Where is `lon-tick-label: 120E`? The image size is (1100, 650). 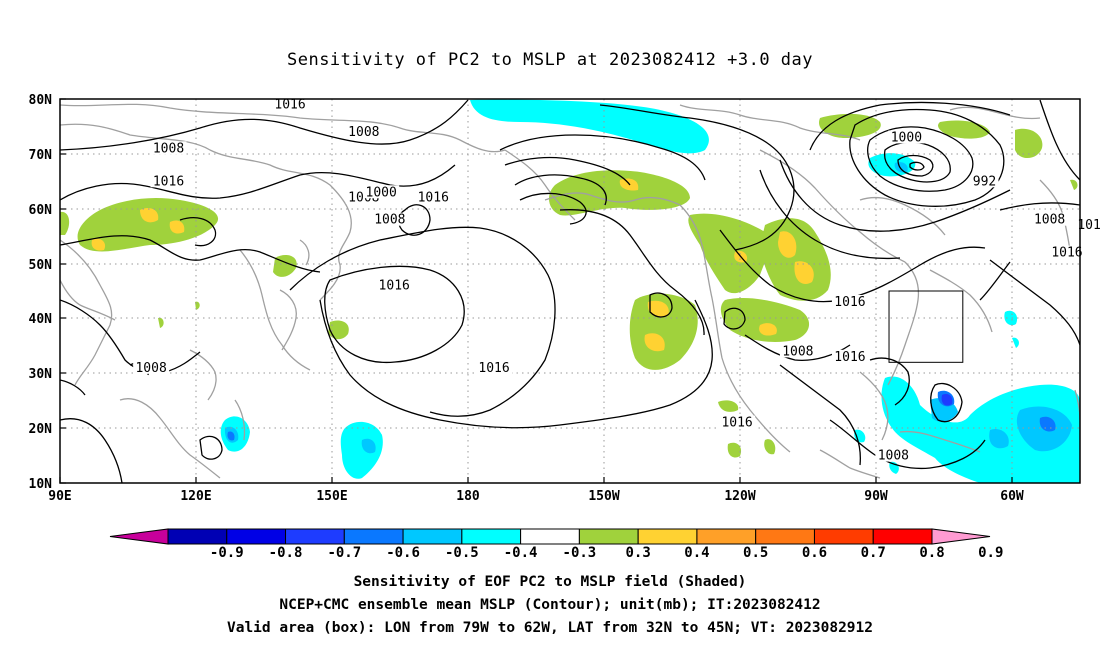 lon-tick-label: 120E is located at coordinates (195, 496).